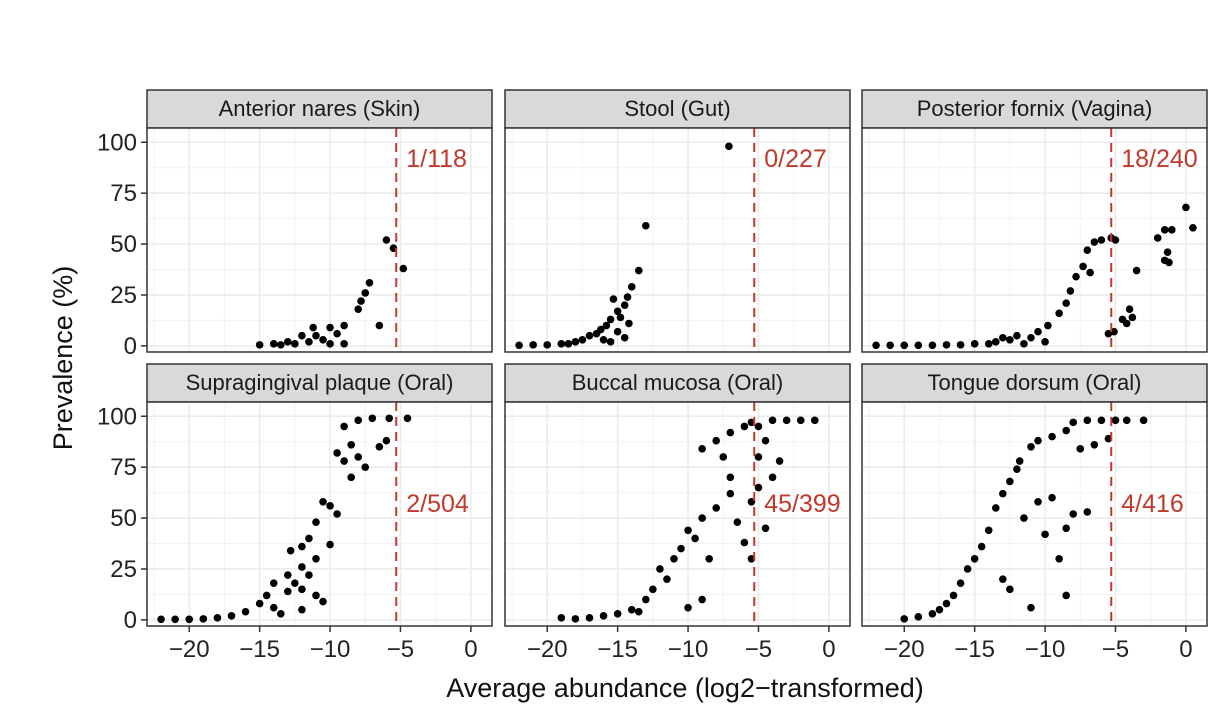  What do you see at coordinates (685, 688) in the screenshot?
I see `x-axis-title: Average abundance (log2−transformed)` at bounding box center [685, 688].